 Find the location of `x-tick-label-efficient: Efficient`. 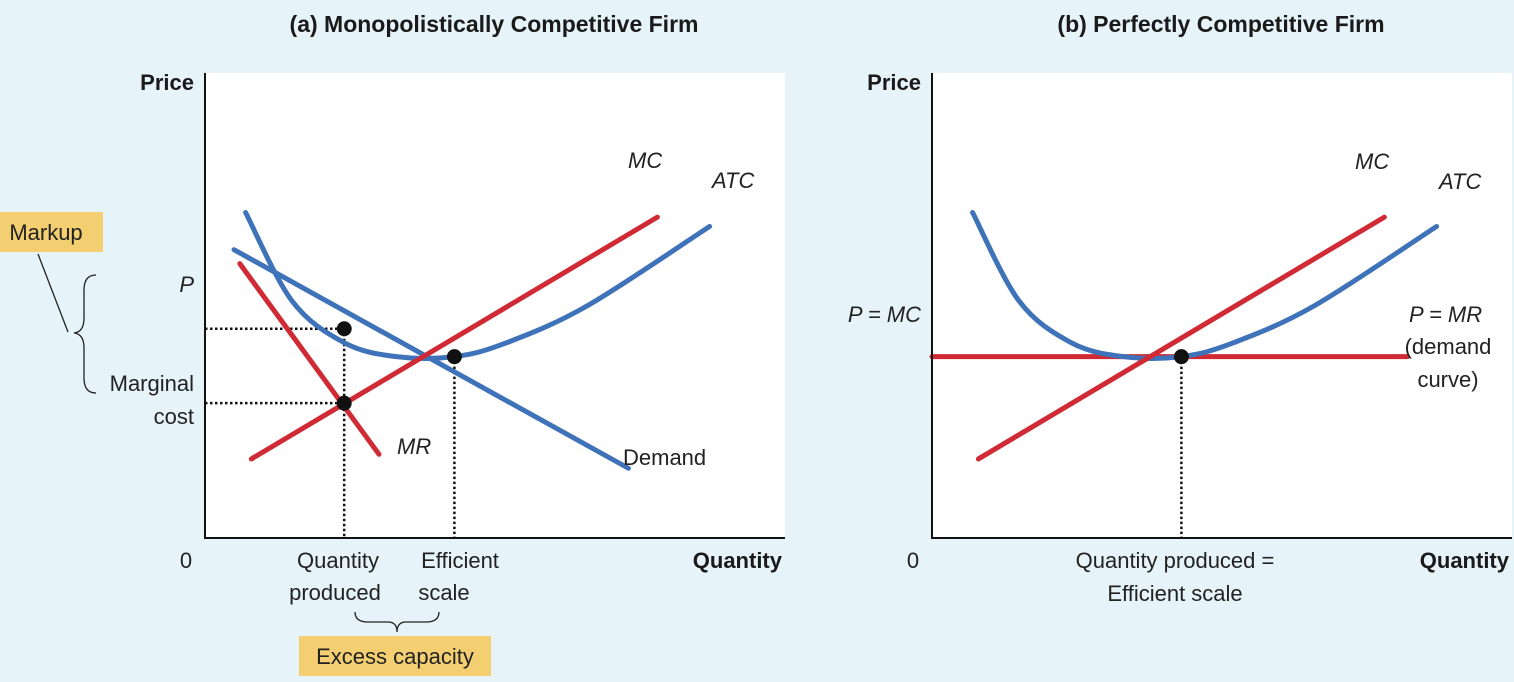

x-tick-label-efficient: Efficient is located at coordinates (460, 560).